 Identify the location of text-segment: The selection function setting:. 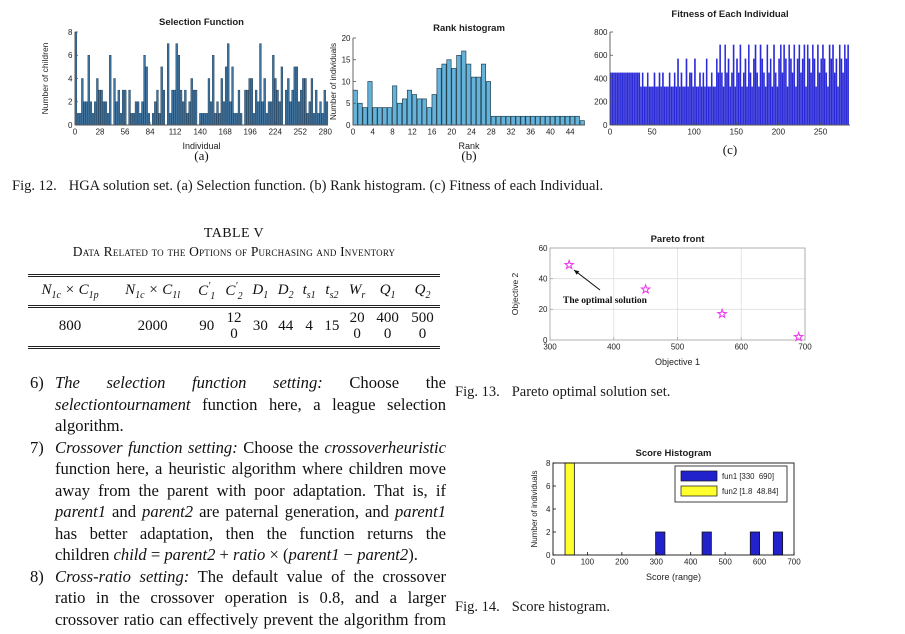
(189, 382).